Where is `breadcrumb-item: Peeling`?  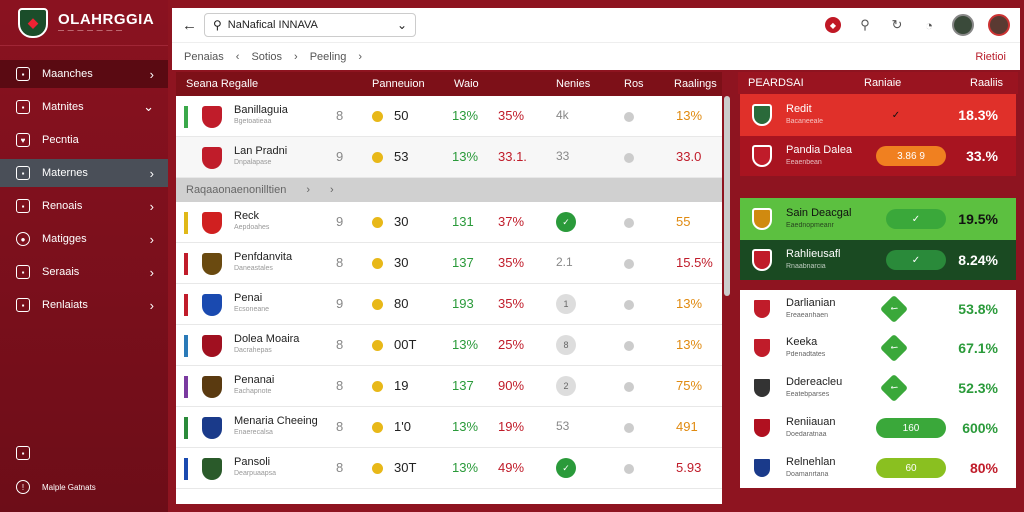 breadcrumb-item: Peeling is located at coordinates (328, 56).